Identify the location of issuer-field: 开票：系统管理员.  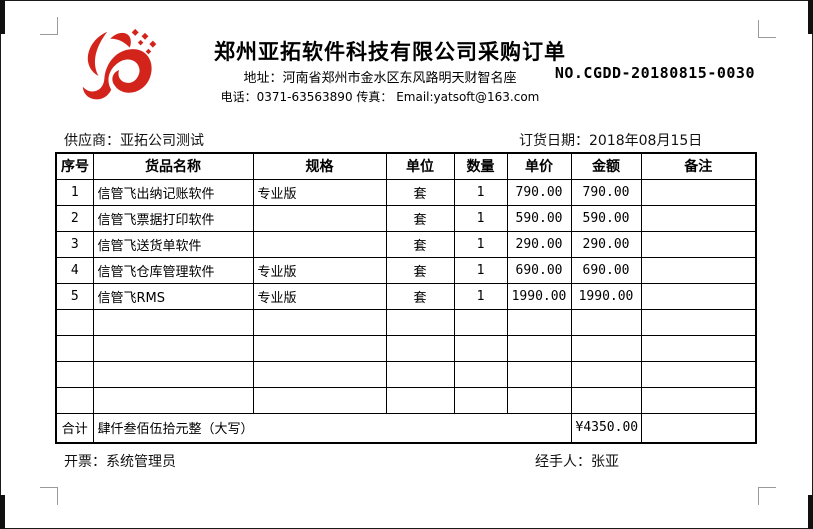
(120, 462).